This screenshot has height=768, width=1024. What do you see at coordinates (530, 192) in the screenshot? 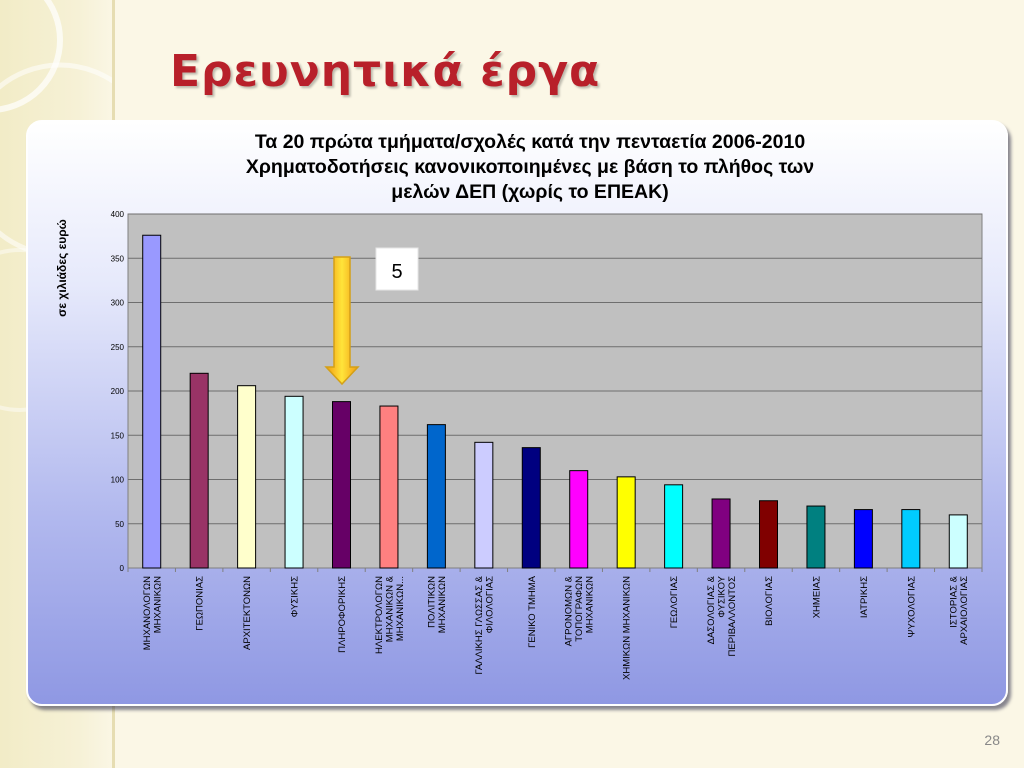
I see `chart-title-line-3: μελών ΔΕΠ (χωρίς το ΕΠΕΑΚ)` at bounding box center [530, 192].